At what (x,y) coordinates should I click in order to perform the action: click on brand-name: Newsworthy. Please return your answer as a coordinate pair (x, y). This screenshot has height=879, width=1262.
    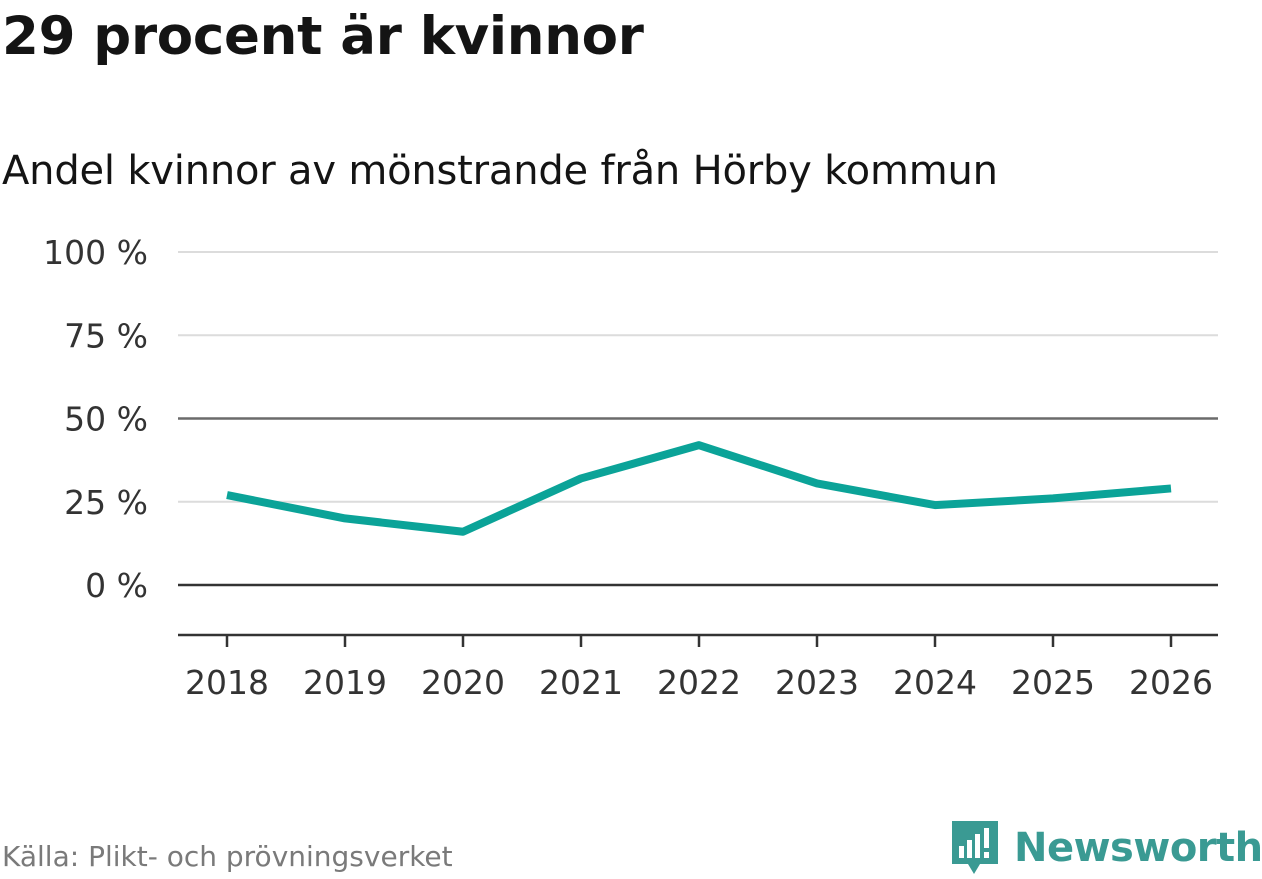
    Looking at the image, I should click on (1138, 848).